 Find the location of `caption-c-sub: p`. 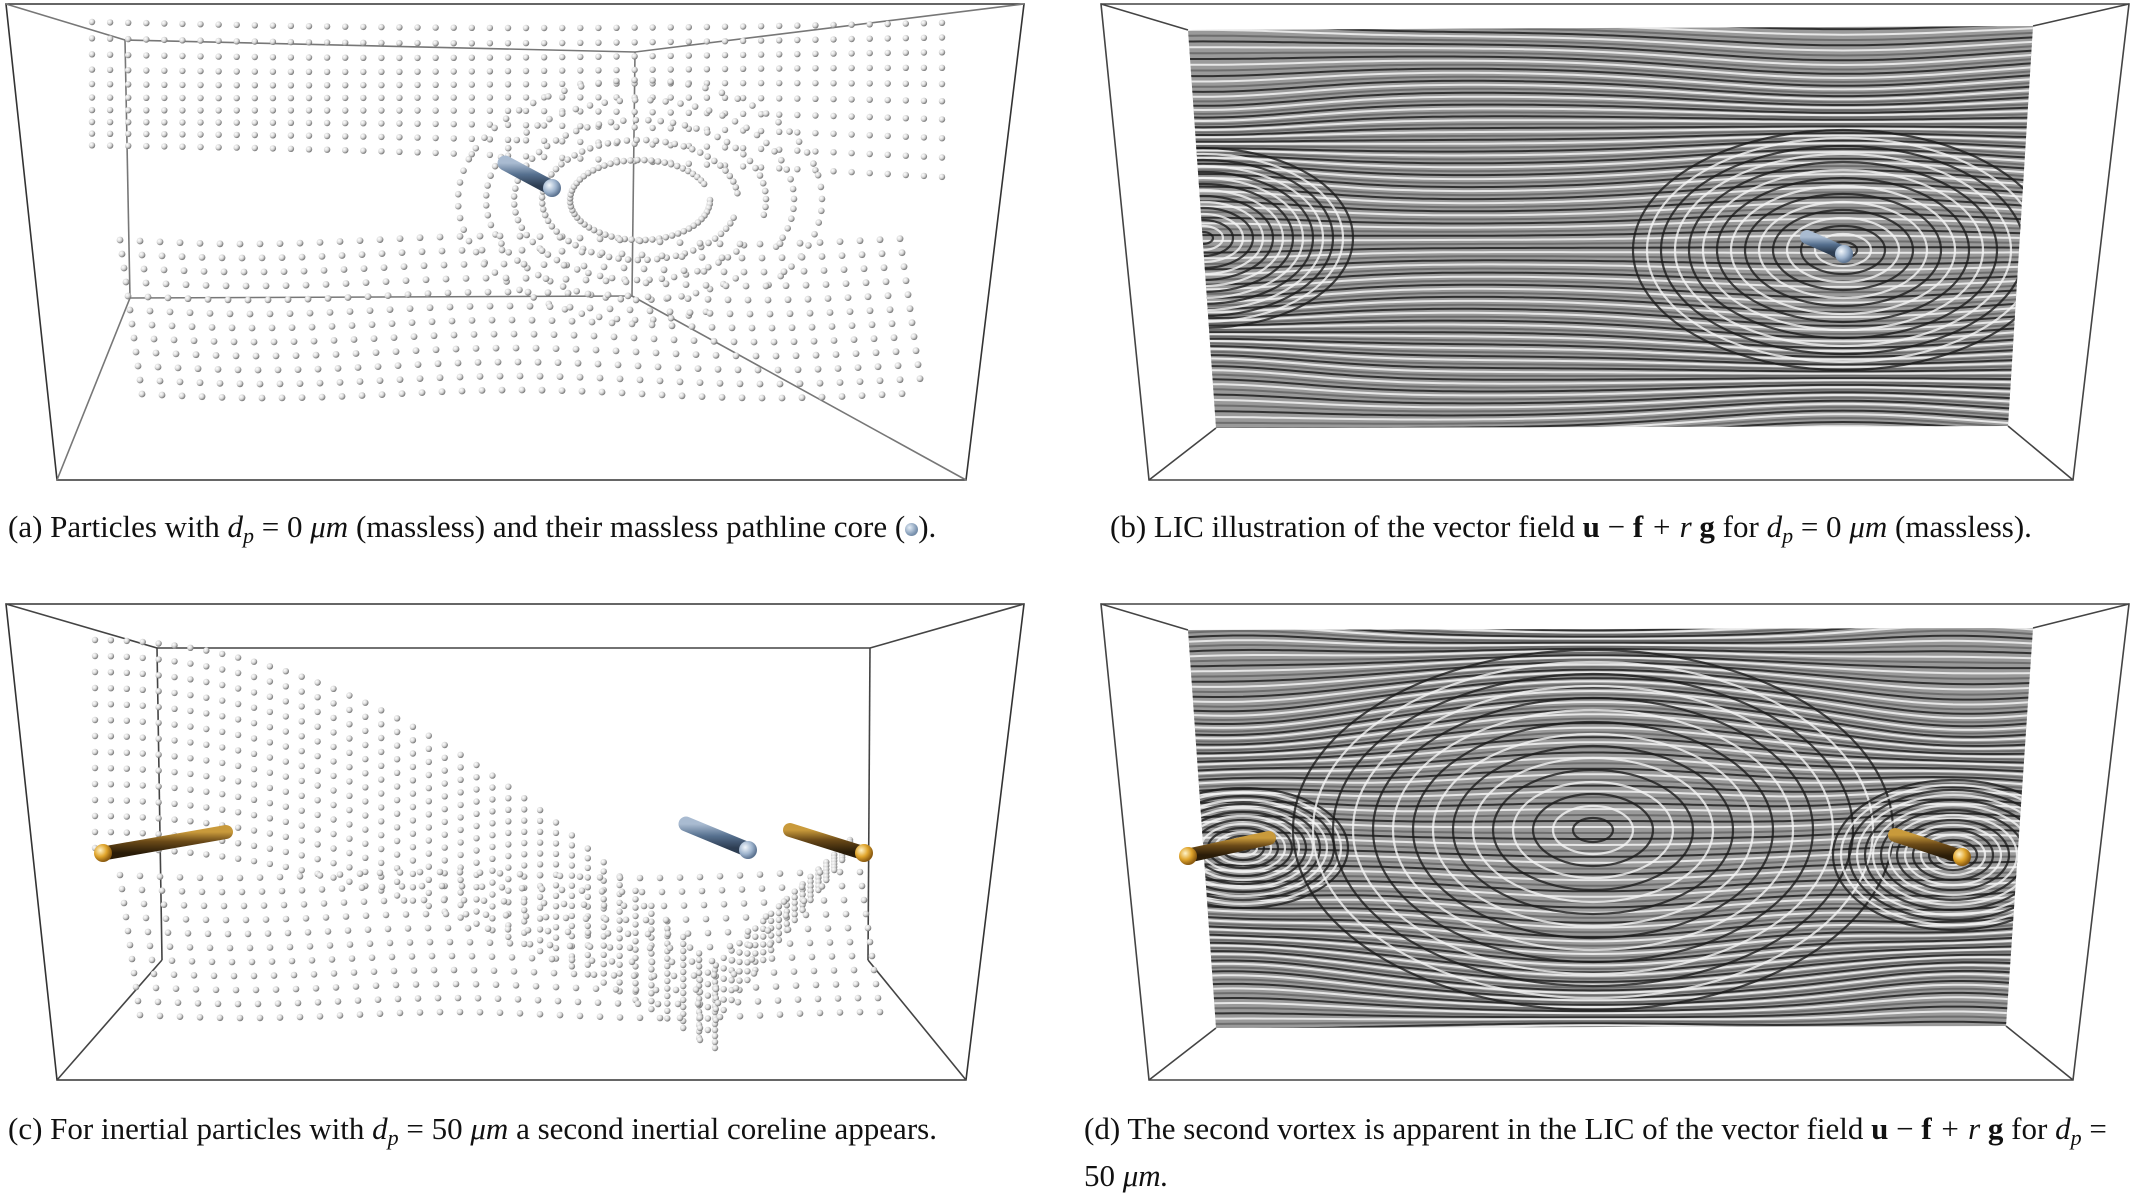

caption-c-sub: p is located at coordinates (393, 1137).